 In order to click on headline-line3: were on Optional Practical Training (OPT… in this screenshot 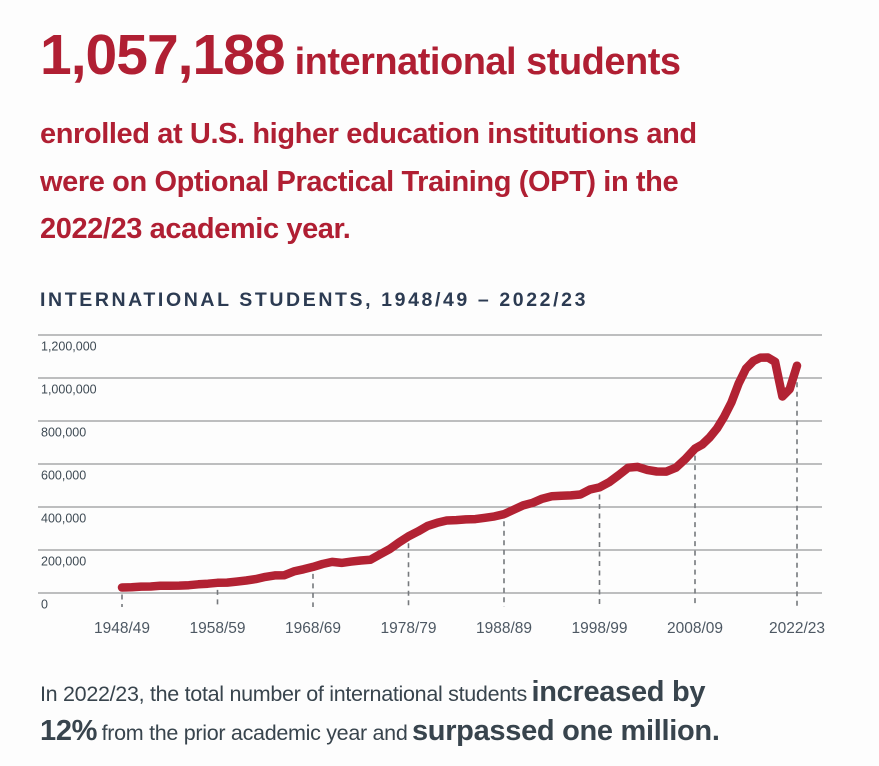, I will do `click(359, 181)`.